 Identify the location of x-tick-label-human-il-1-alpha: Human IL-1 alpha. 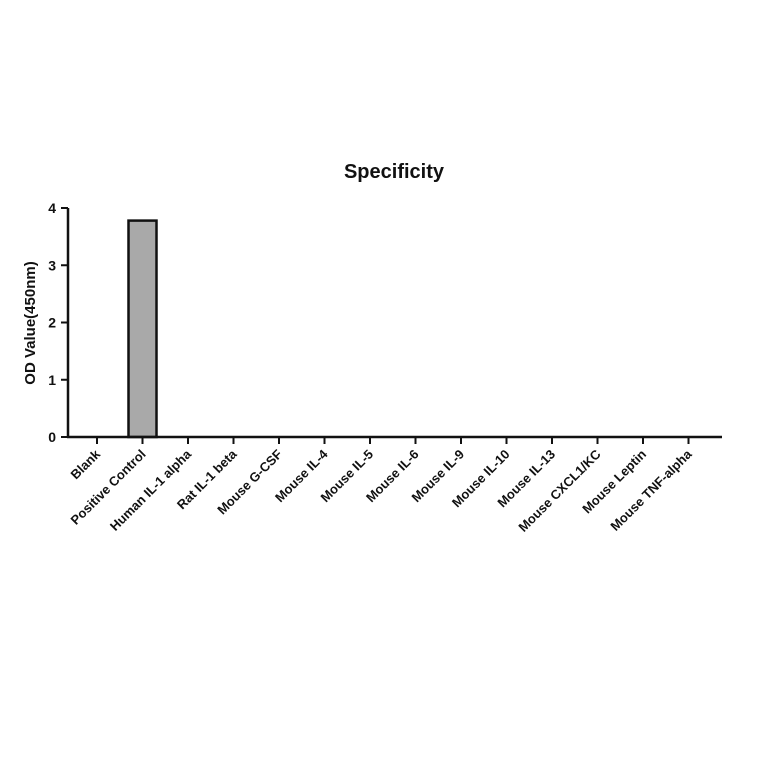
(151, 490).